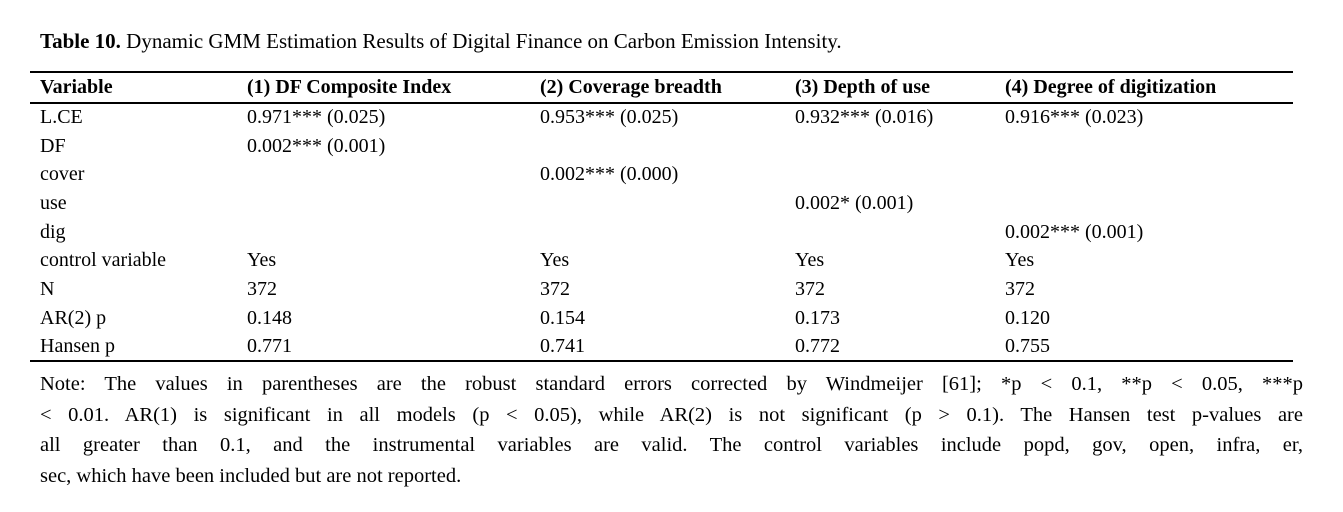 This screenshot has height=512, width=1343. Describe the element at coordinates (864, 117) in the screenshot. I see `cell-value: 0.932*** (0.016)` at that location.